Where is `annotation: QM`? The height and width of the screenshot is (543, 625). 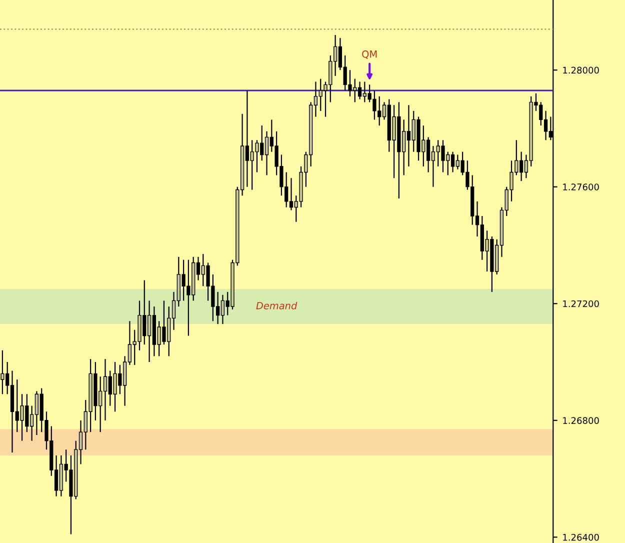 annotation: QM is located at coordinates (369, 54).